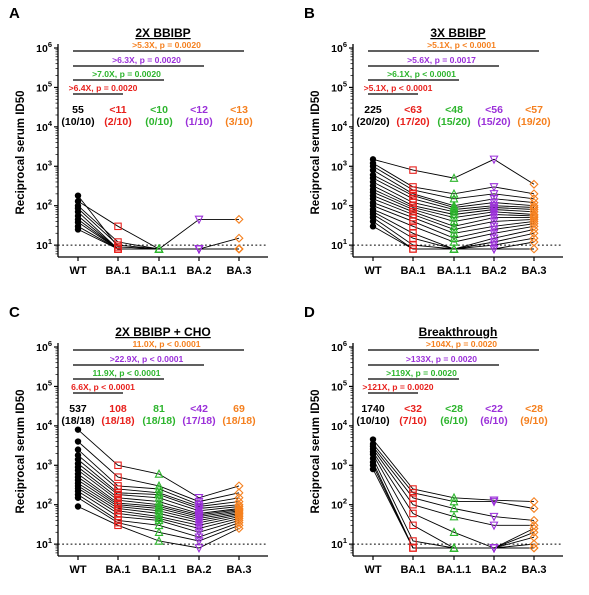 The height and width of the screenshot is (595, 589). Describe the element at coordinates (458, 332) in the screenshot. I see `panel-title: Breakthrough` at that location.